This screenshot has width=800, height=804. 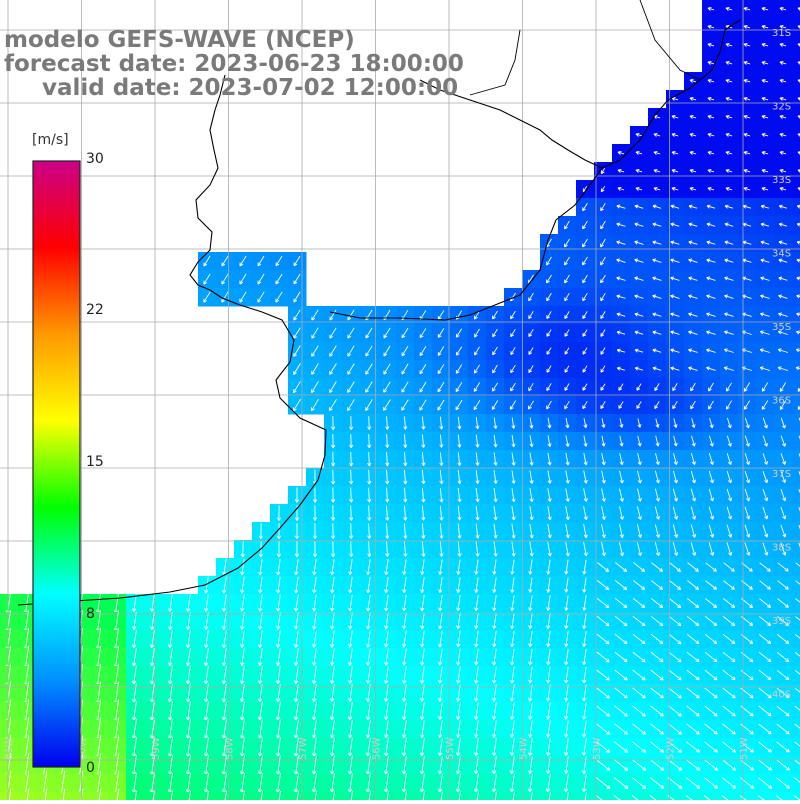 What do you see at coordinates (671, 748) in the screenshot?
I see `lon-label: 52W` at bounding box center [671, 748].